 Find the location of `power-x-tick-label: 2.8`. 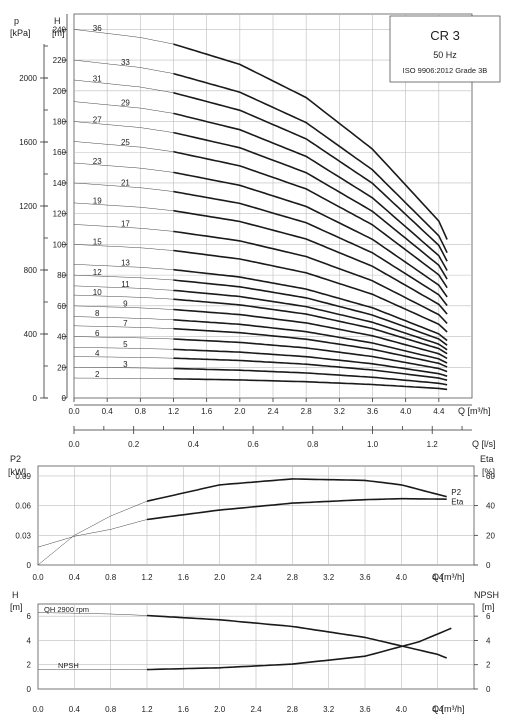

power-x-tick-label: 2.8 is located at coordinates (293, 577).